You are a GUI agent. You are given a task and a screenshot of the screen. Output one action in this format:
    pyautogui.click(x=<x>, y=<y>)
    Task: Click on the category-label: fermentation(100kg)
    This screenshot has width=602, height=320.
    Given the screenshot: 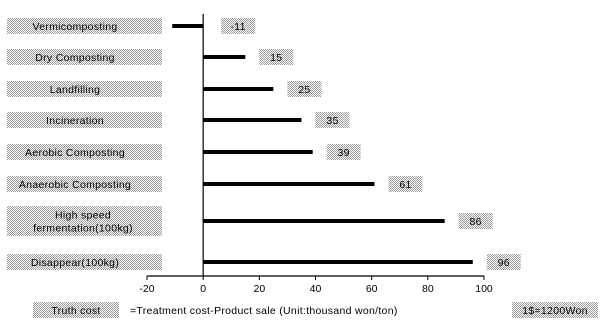 What is the action you would take?
    pyautogui.click(x=83, y=229)
    